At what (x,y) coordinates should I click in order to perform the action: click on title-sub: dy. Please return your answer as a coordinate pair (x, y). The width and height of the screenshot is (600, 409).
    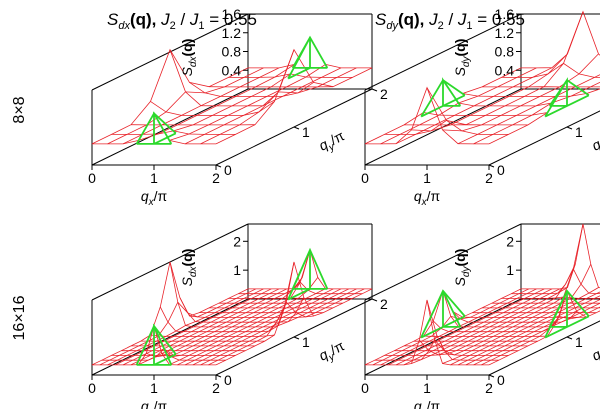
    Looking at the image, I should click on (392, 26).